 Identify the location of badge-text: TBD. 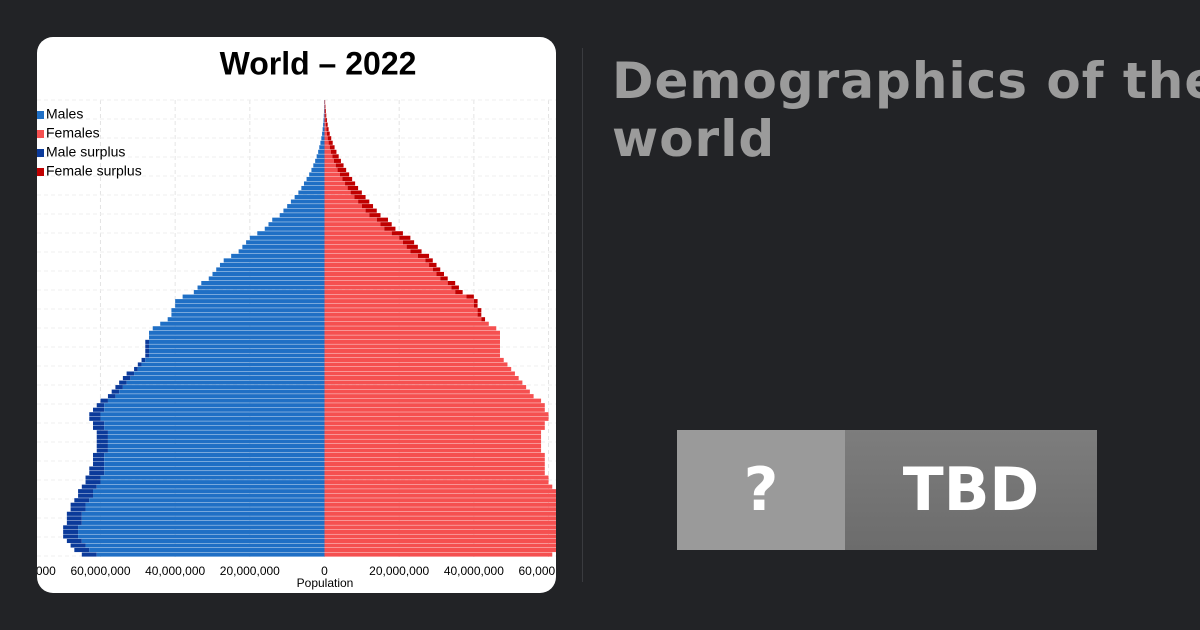
(971, 490).